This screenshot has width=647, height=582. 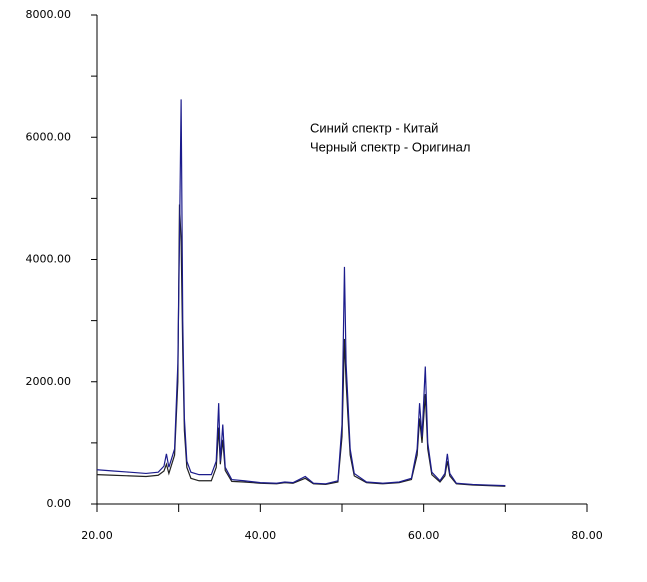 What do you see at coordinates (390, 146) in the screenshot?
I see `annotation: Черный спектр - Оригинал` at bounding box center [390, 146].